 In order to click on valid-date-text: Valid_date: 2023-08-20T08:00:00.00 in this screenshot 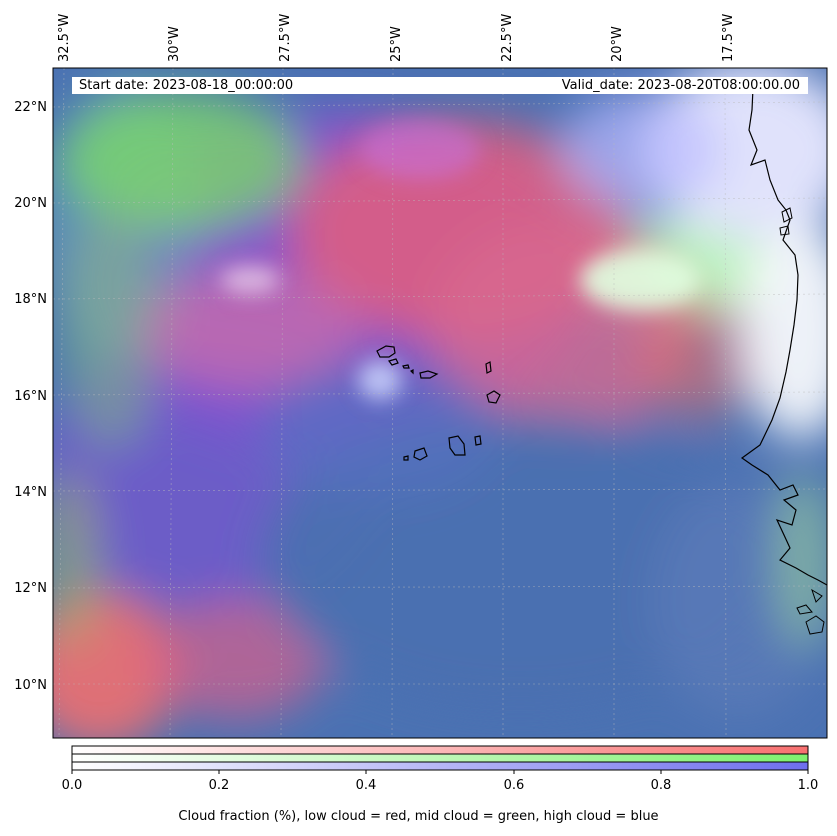, I will do `click(680, 85)`.